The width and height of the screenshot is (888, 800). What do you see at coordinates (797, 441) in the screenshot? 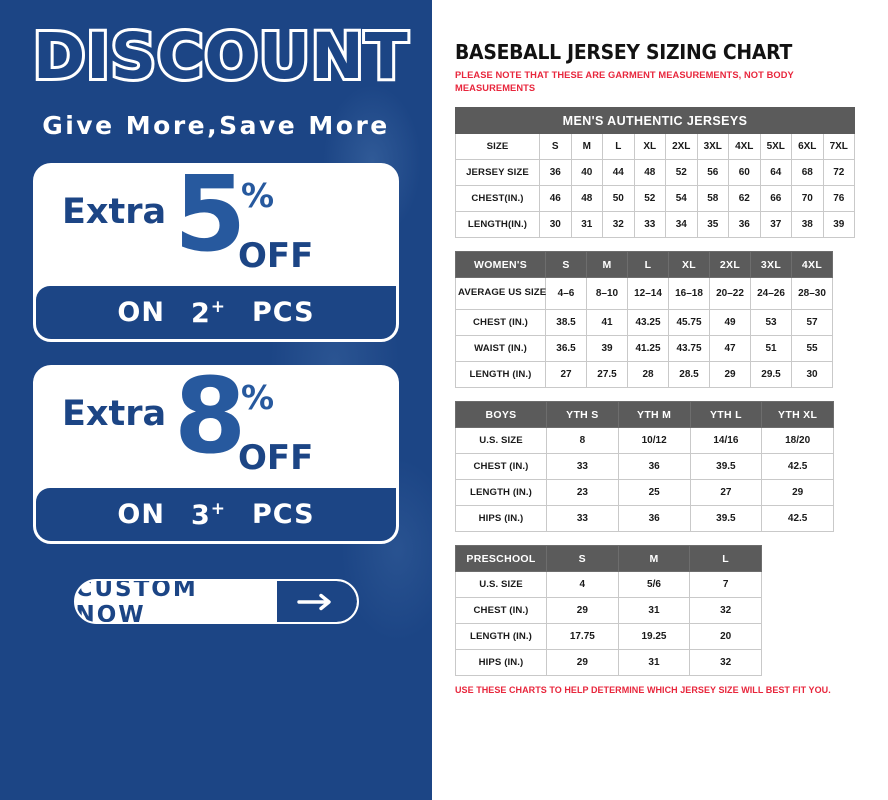
I see `cell: 18/20` at bounding box center [797, 441].